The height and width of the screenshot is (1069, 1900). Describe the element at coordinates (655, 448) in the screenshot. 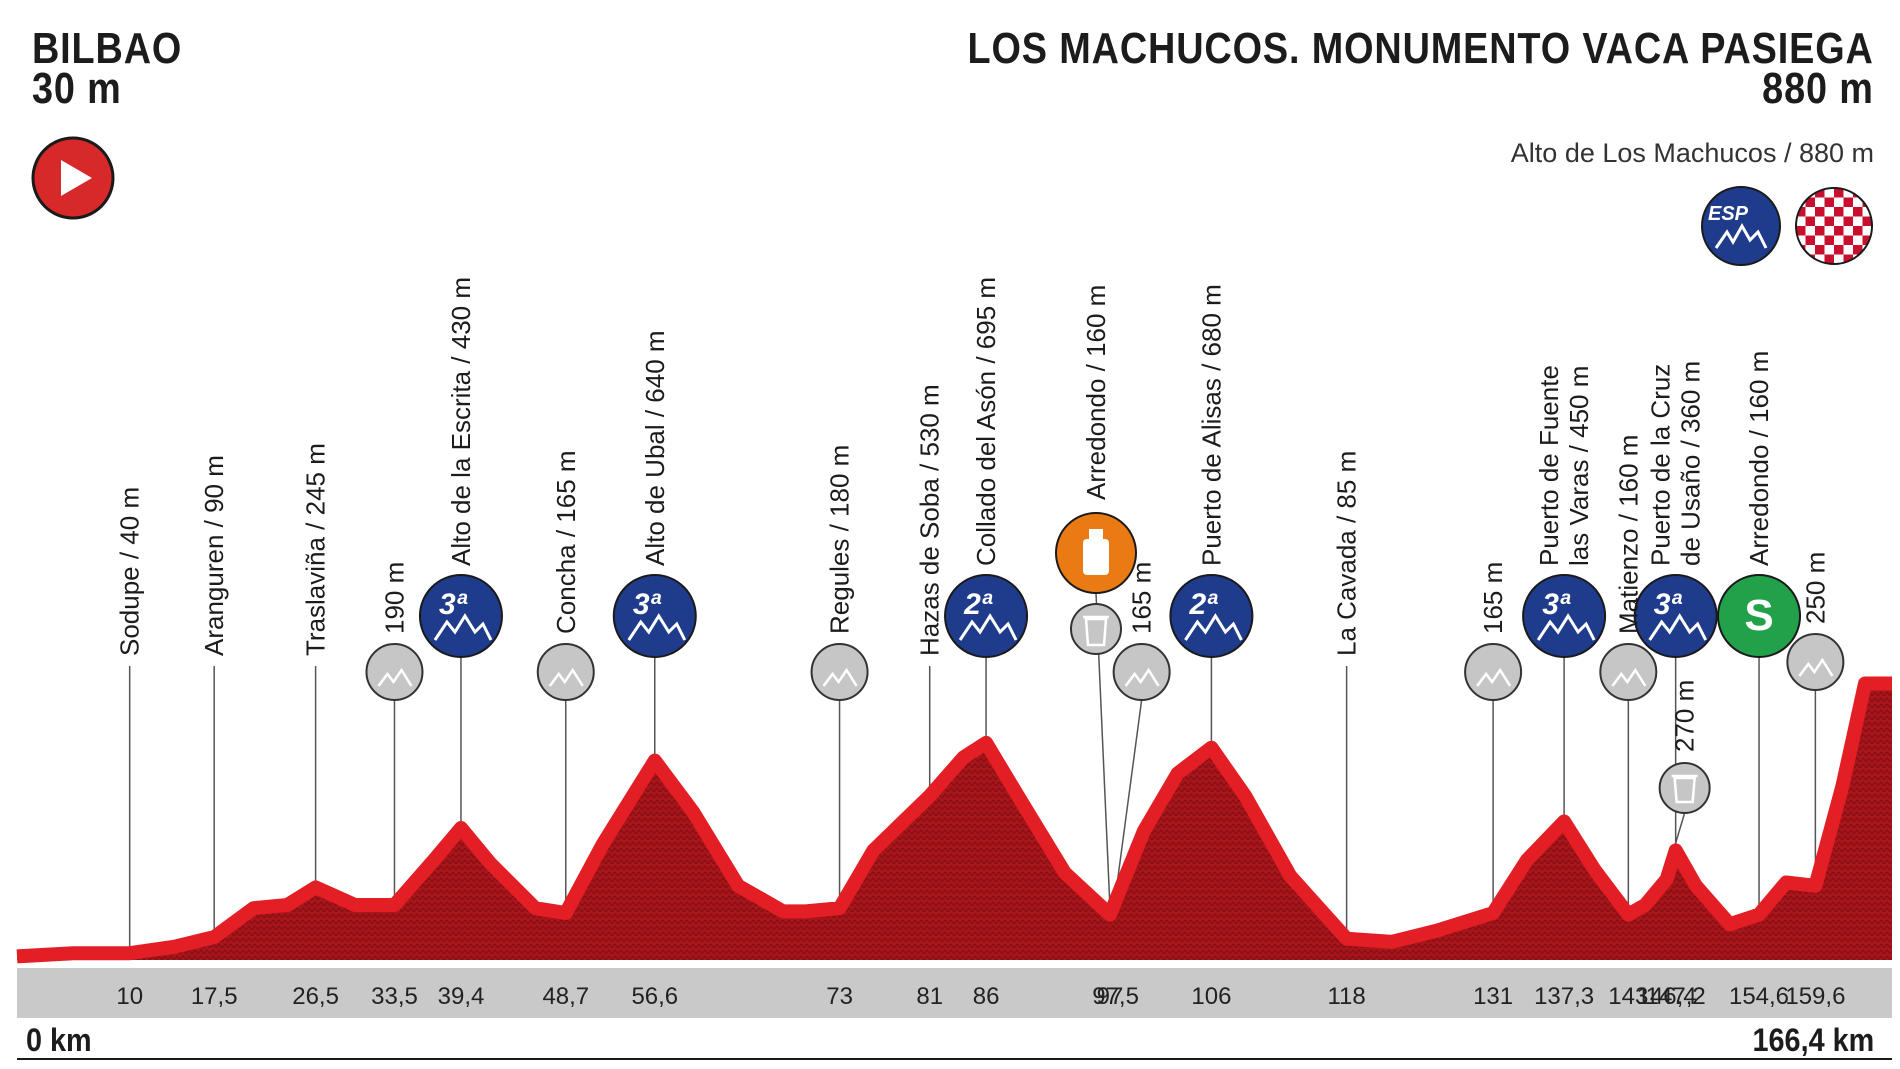

I see `place-label: Alto de Ubal / 640 m` at that location.